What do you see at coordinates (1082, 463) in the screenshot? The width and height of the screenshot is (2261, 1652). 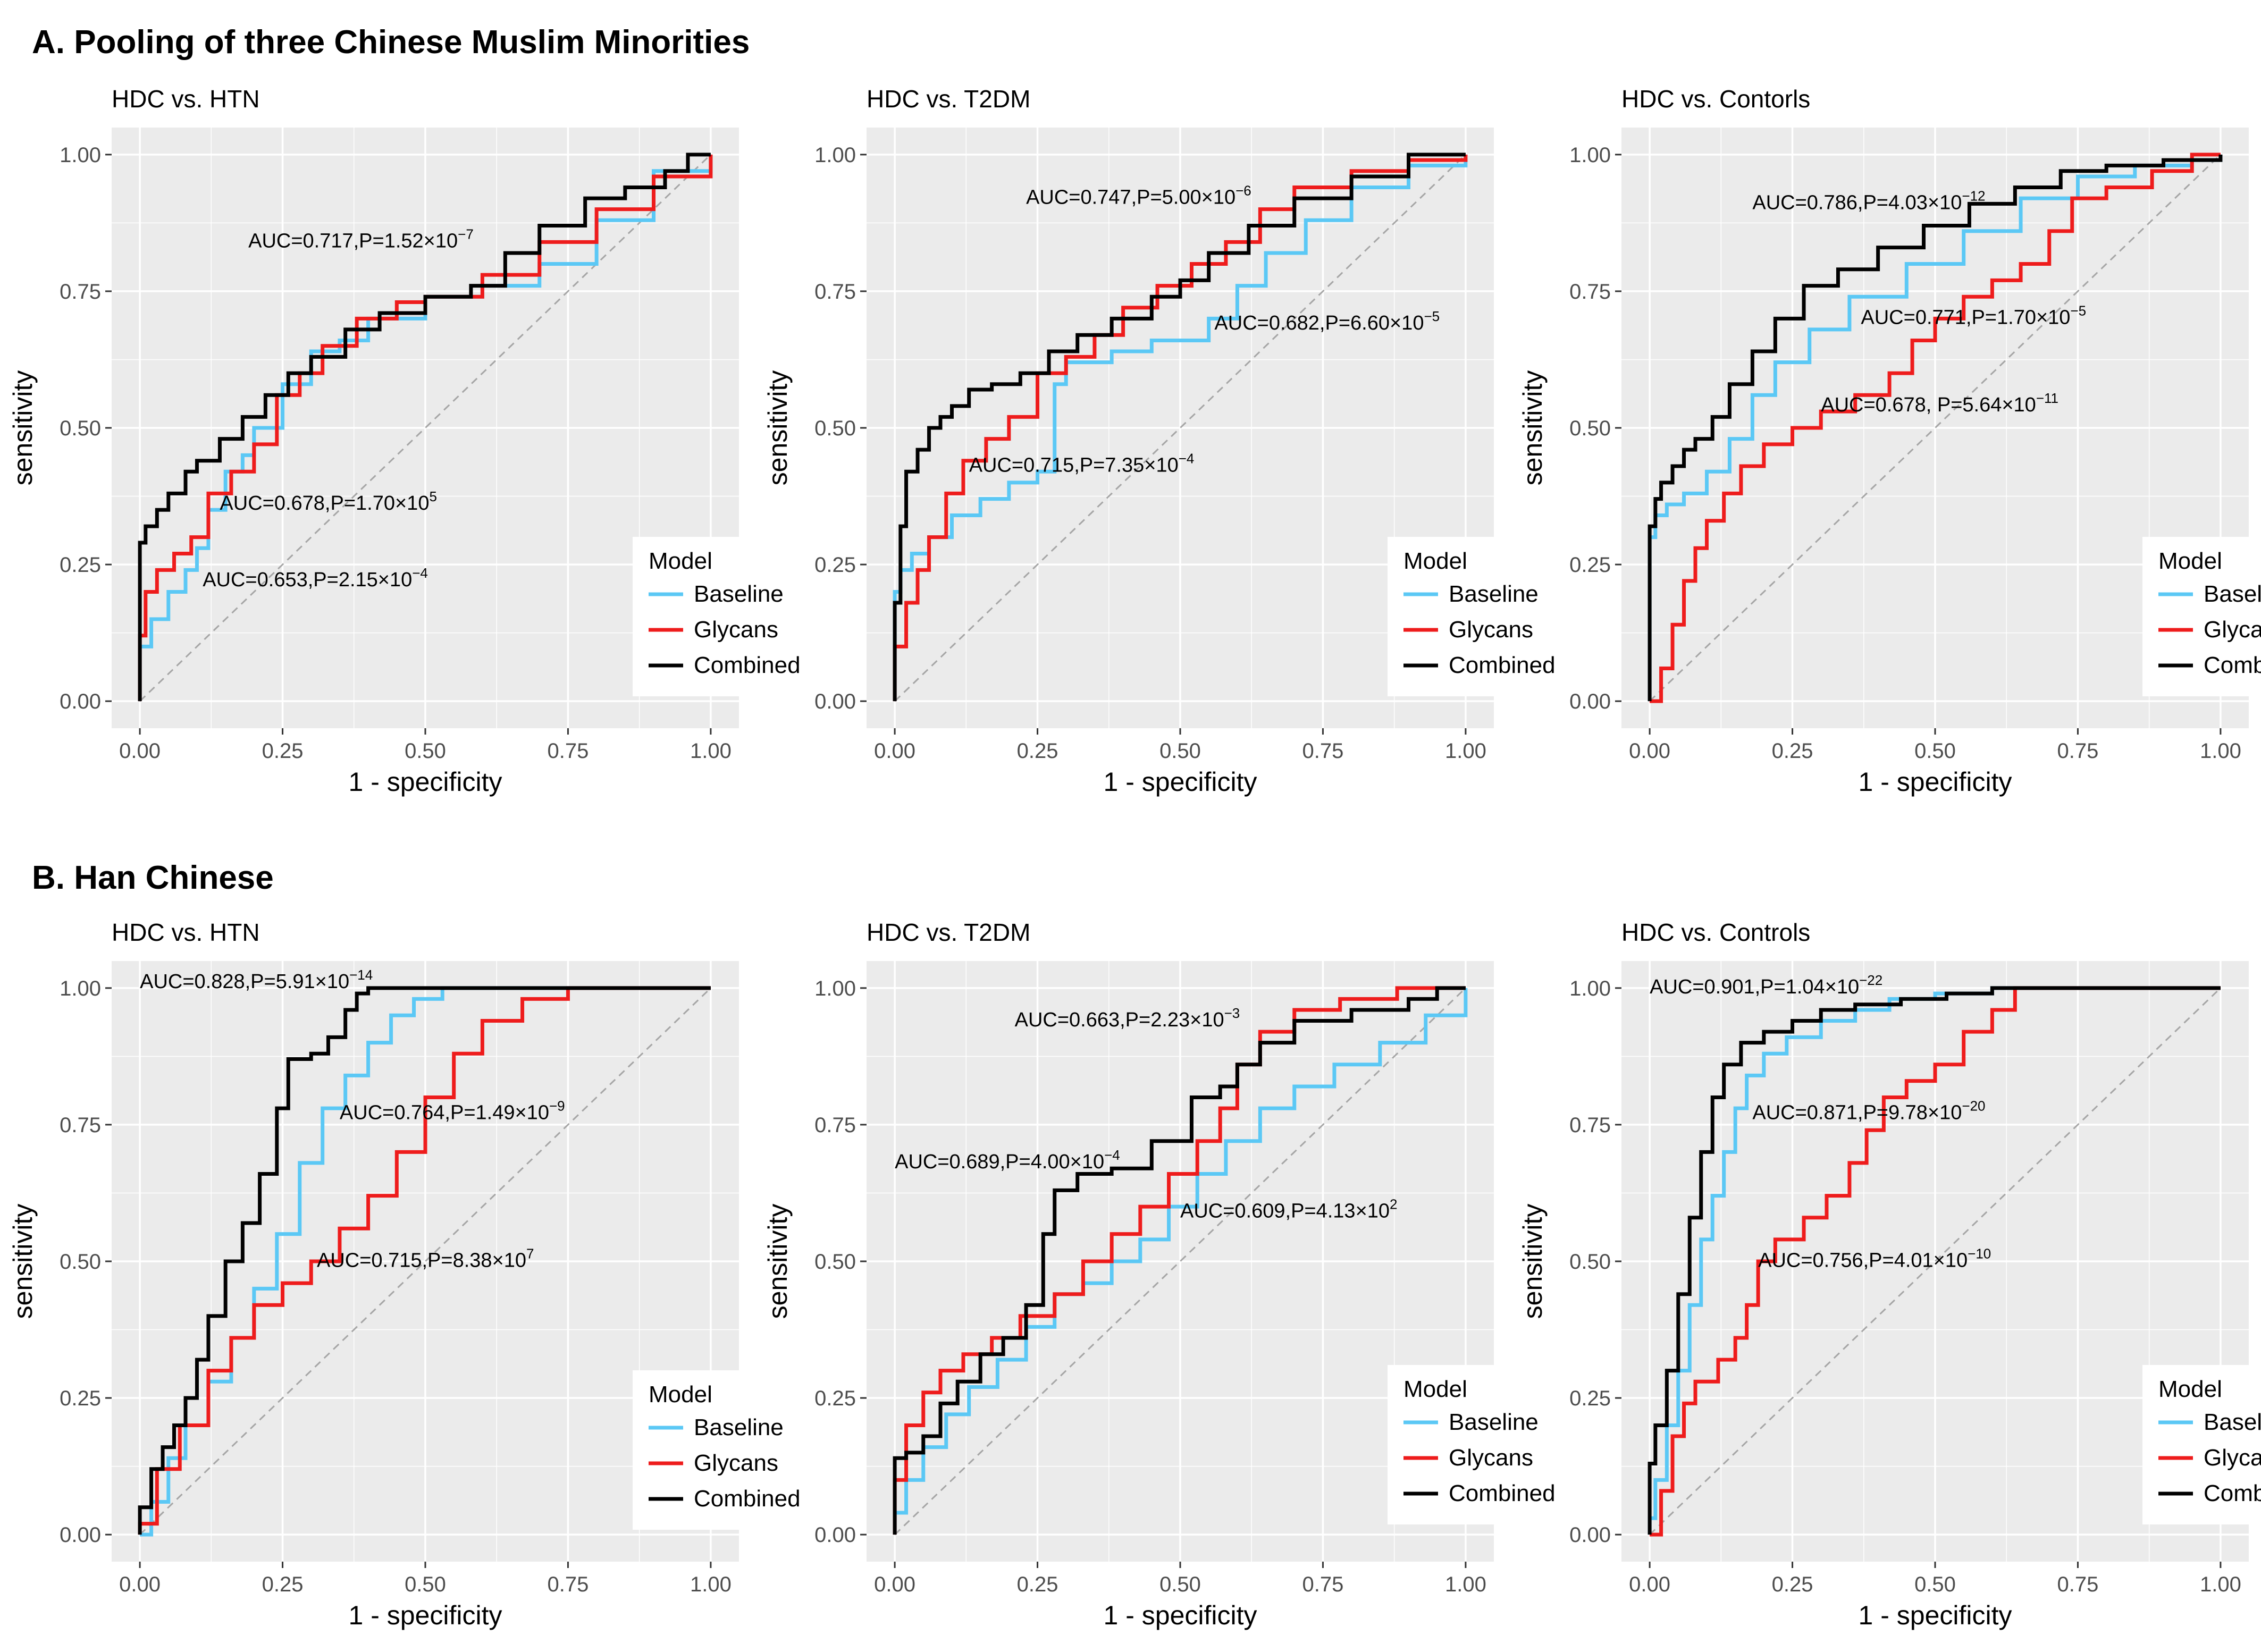 I see `auc-annotation-glycans: AUC=0.715,P=7.35×10−4` at bounding box center [1082, 463].